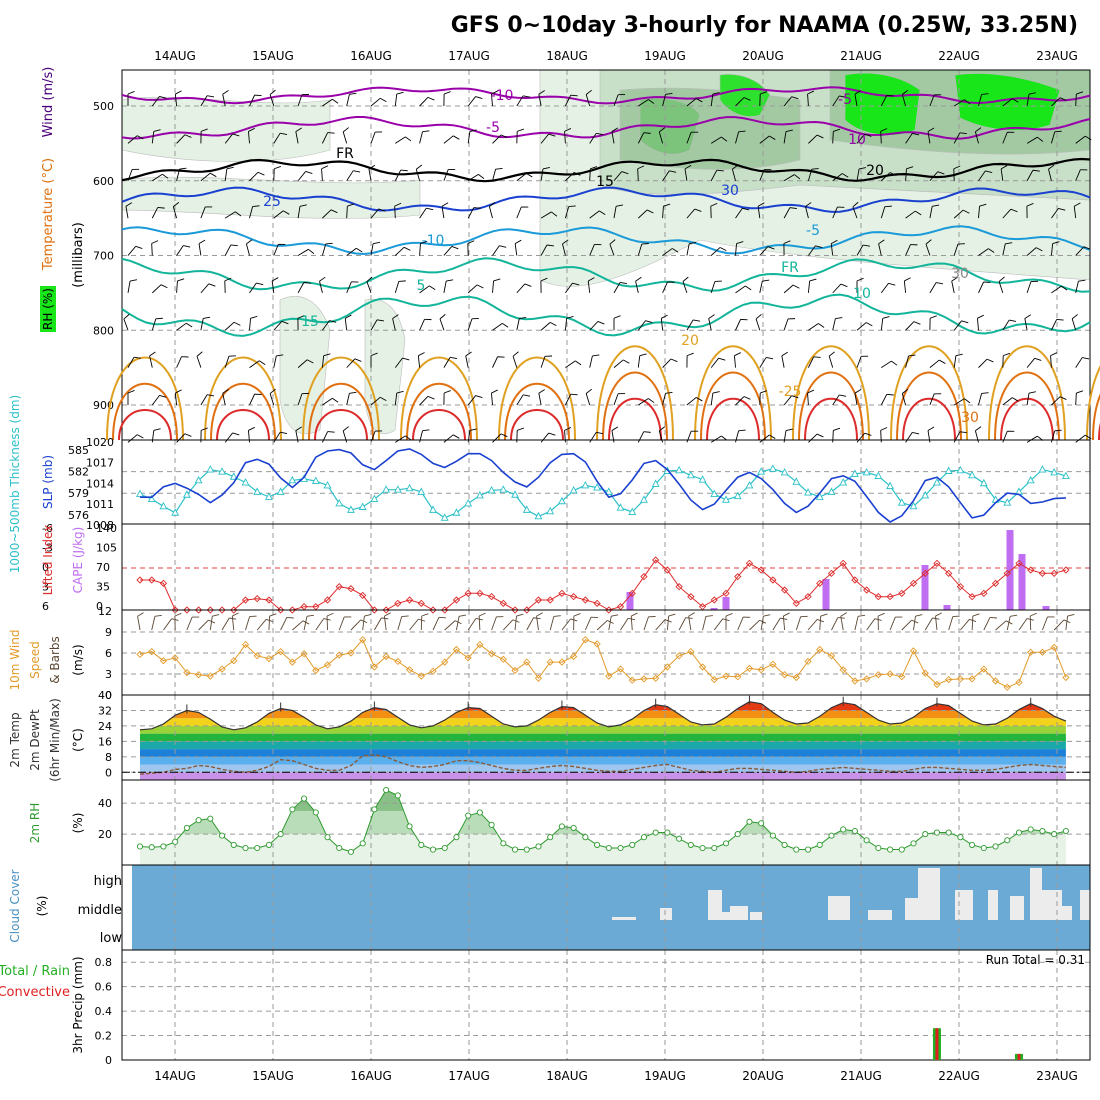 Image resolution: width=1100 pixels, height=1100 pixels. What do you see at coordinates (1035, 960) in the screenshot?
I see `run-total-label: Run Total = 0.31` at bounding box center [1035, 960].